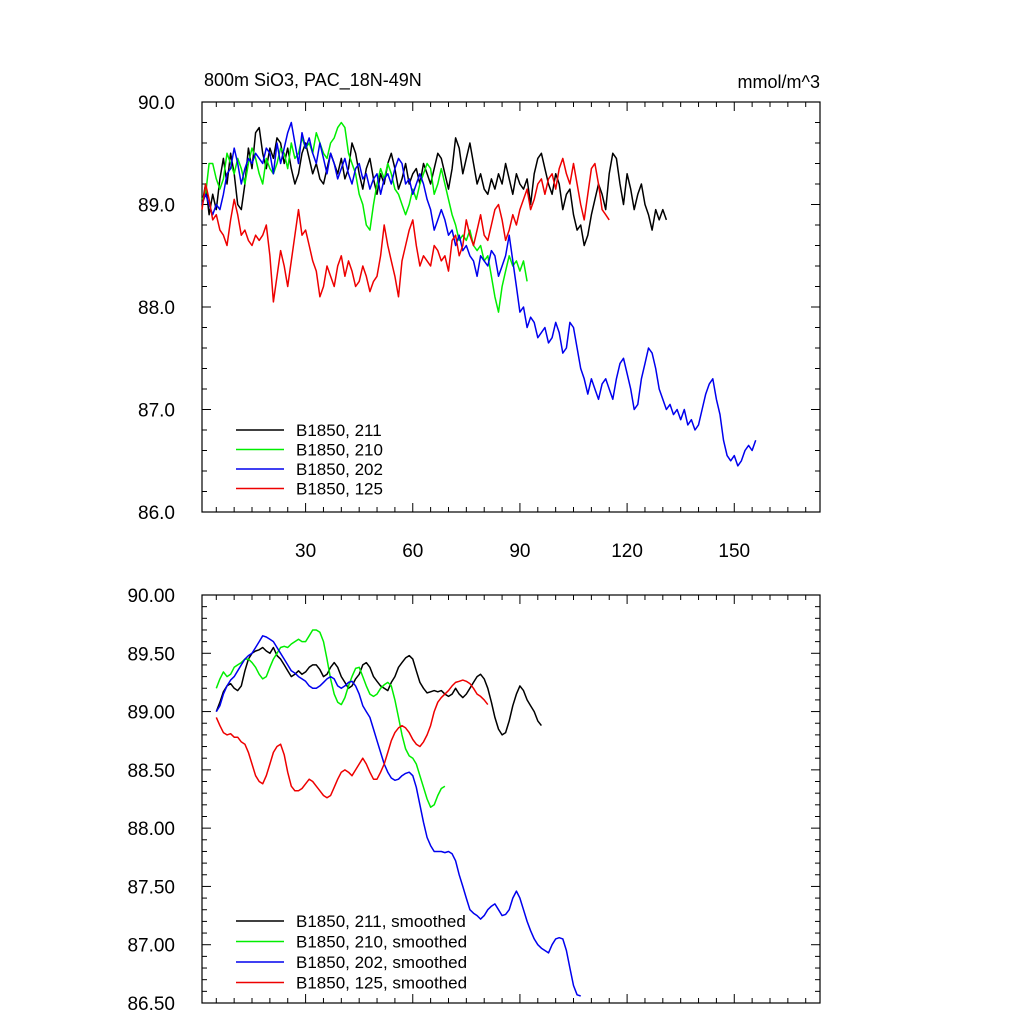 This screenshot has width=1024, height=1024. What do you see at coordinates (156, 308) in the screenshot?
I see `y-tick-label: 88.0` at bounding box center [156, 308].